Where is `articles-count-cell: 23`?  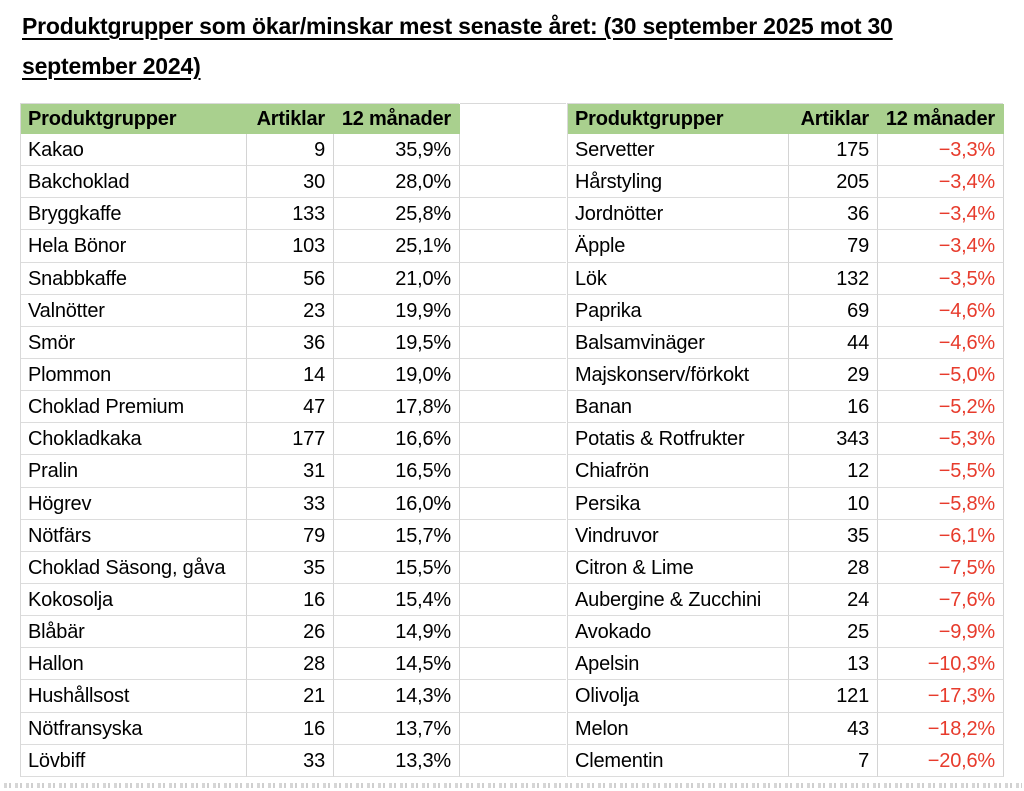
articles-count-cell: 23 is located at coordinates (290, 310).